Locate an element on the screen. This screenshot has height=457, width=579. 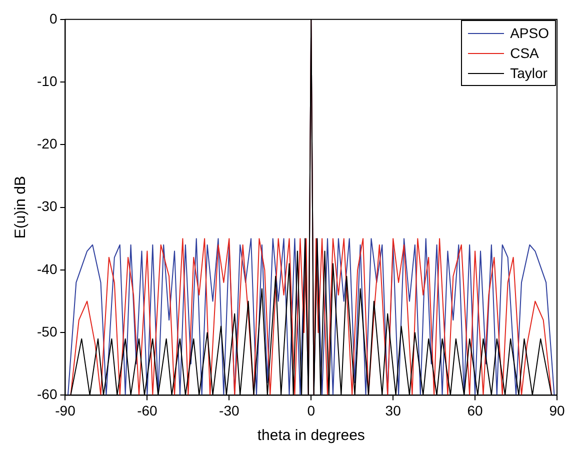
y-tick-label: -10 is located at coordinates (47, 80).